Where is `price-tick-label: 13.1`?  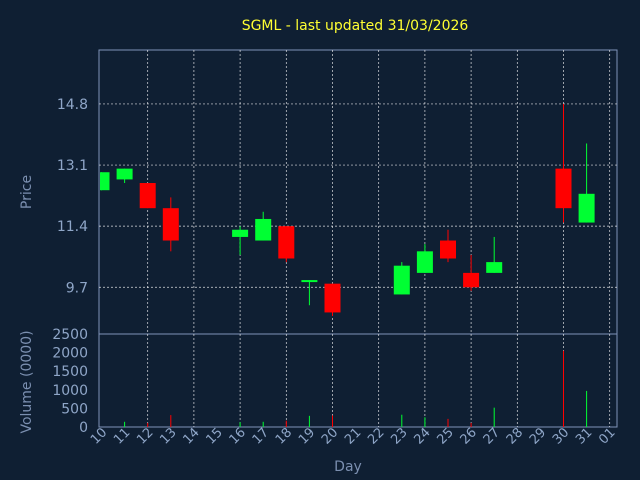 price-tick-label: 13.1 is located at coordinates (72, 166).